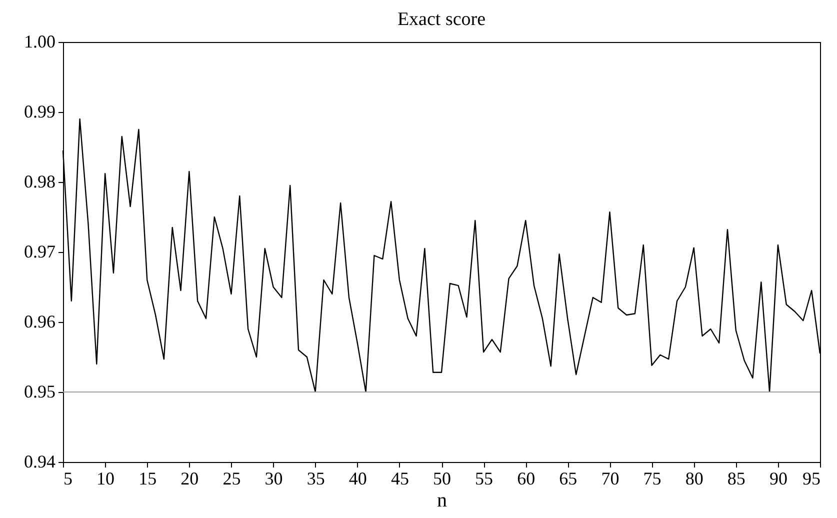 Image resolution: width=837 pixels, height=518 pixels. Describe the element at coordinates (147, 478) in the screenshot. I see `x-tick-label: 15` at that location.